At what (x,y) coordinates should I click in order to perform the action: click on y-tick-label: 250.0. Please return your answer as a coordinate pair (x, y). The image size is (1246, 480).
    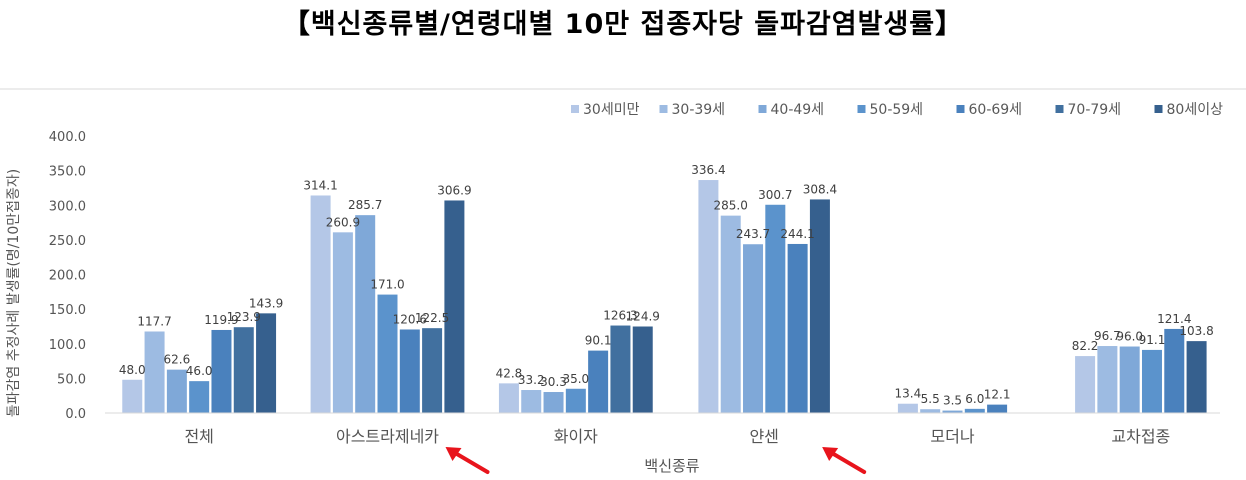
    Looking at the image, I should click on (67, 241).